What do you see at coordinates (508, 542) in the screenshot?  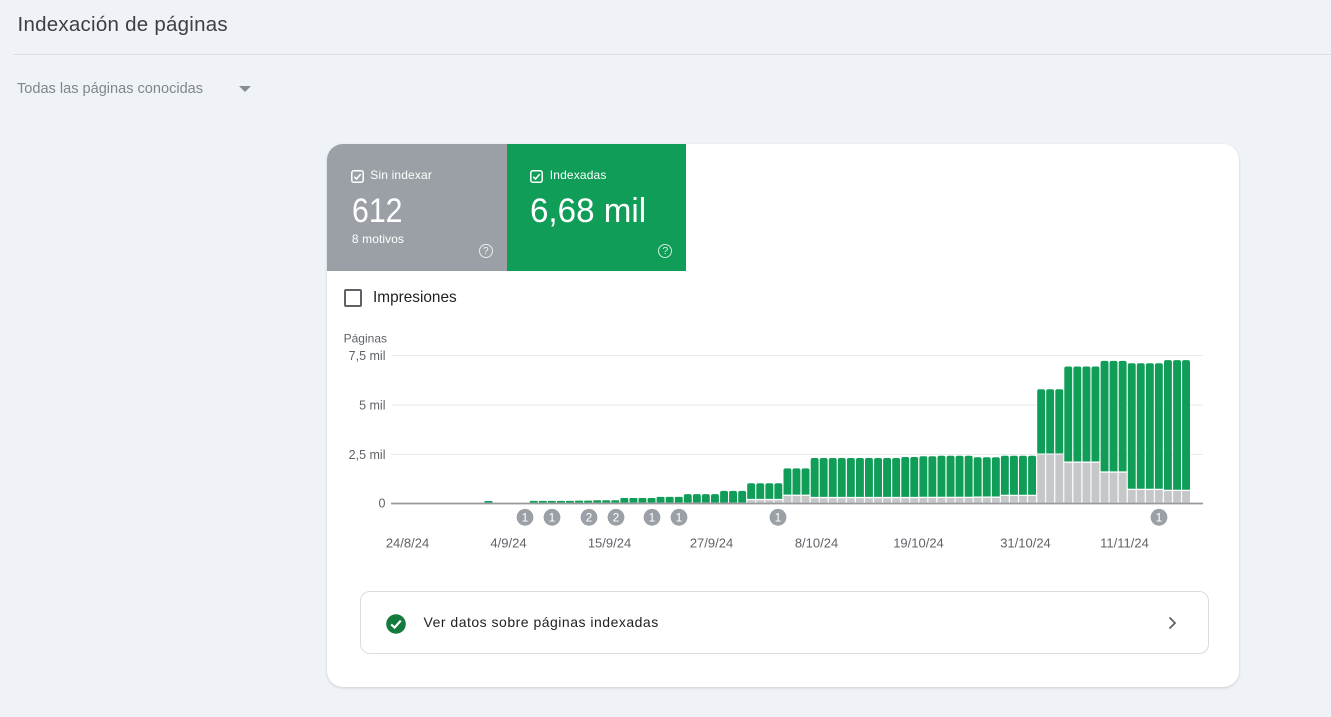 I see `svg-text: 4/9/24` at bounding box center [508, 542].